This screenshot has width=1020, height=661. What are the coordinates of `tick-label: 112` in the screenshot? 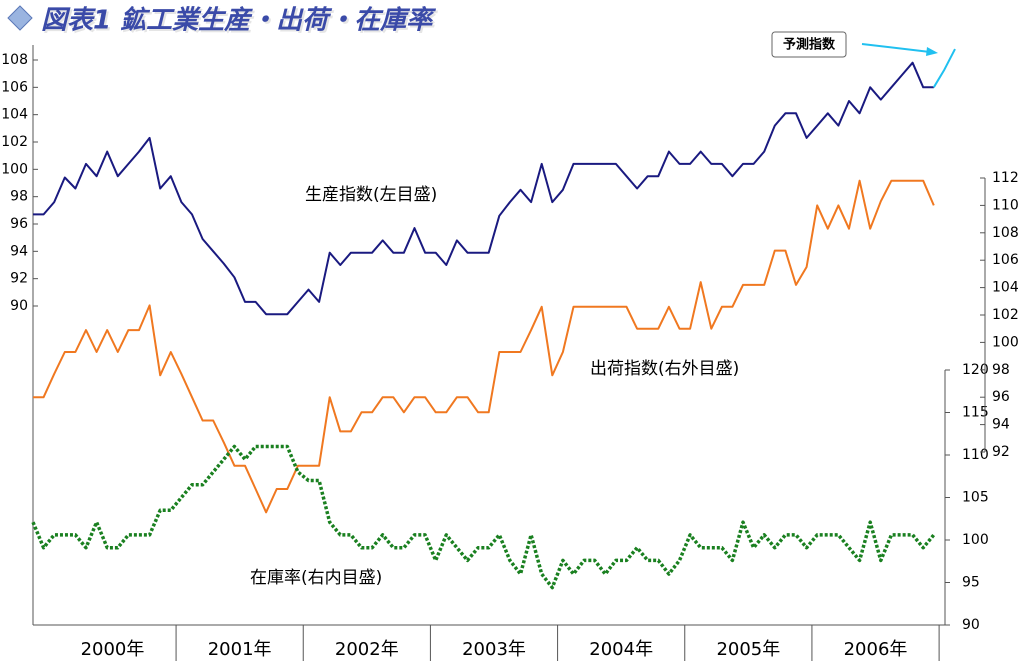 It's located at (1005, 178).